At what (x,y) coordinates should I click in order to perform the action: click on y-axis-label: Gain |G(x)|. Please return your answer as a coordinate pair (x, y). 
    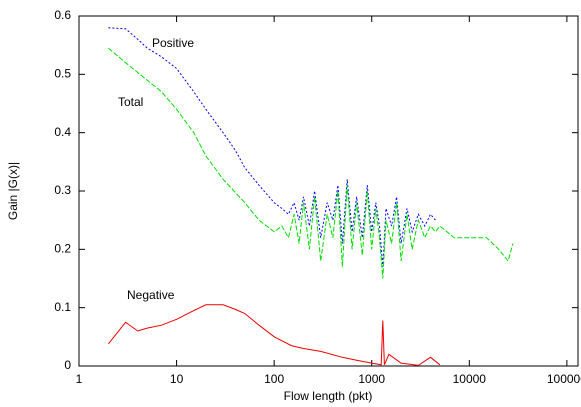
    Looking at the image, I should click on (13, 191).